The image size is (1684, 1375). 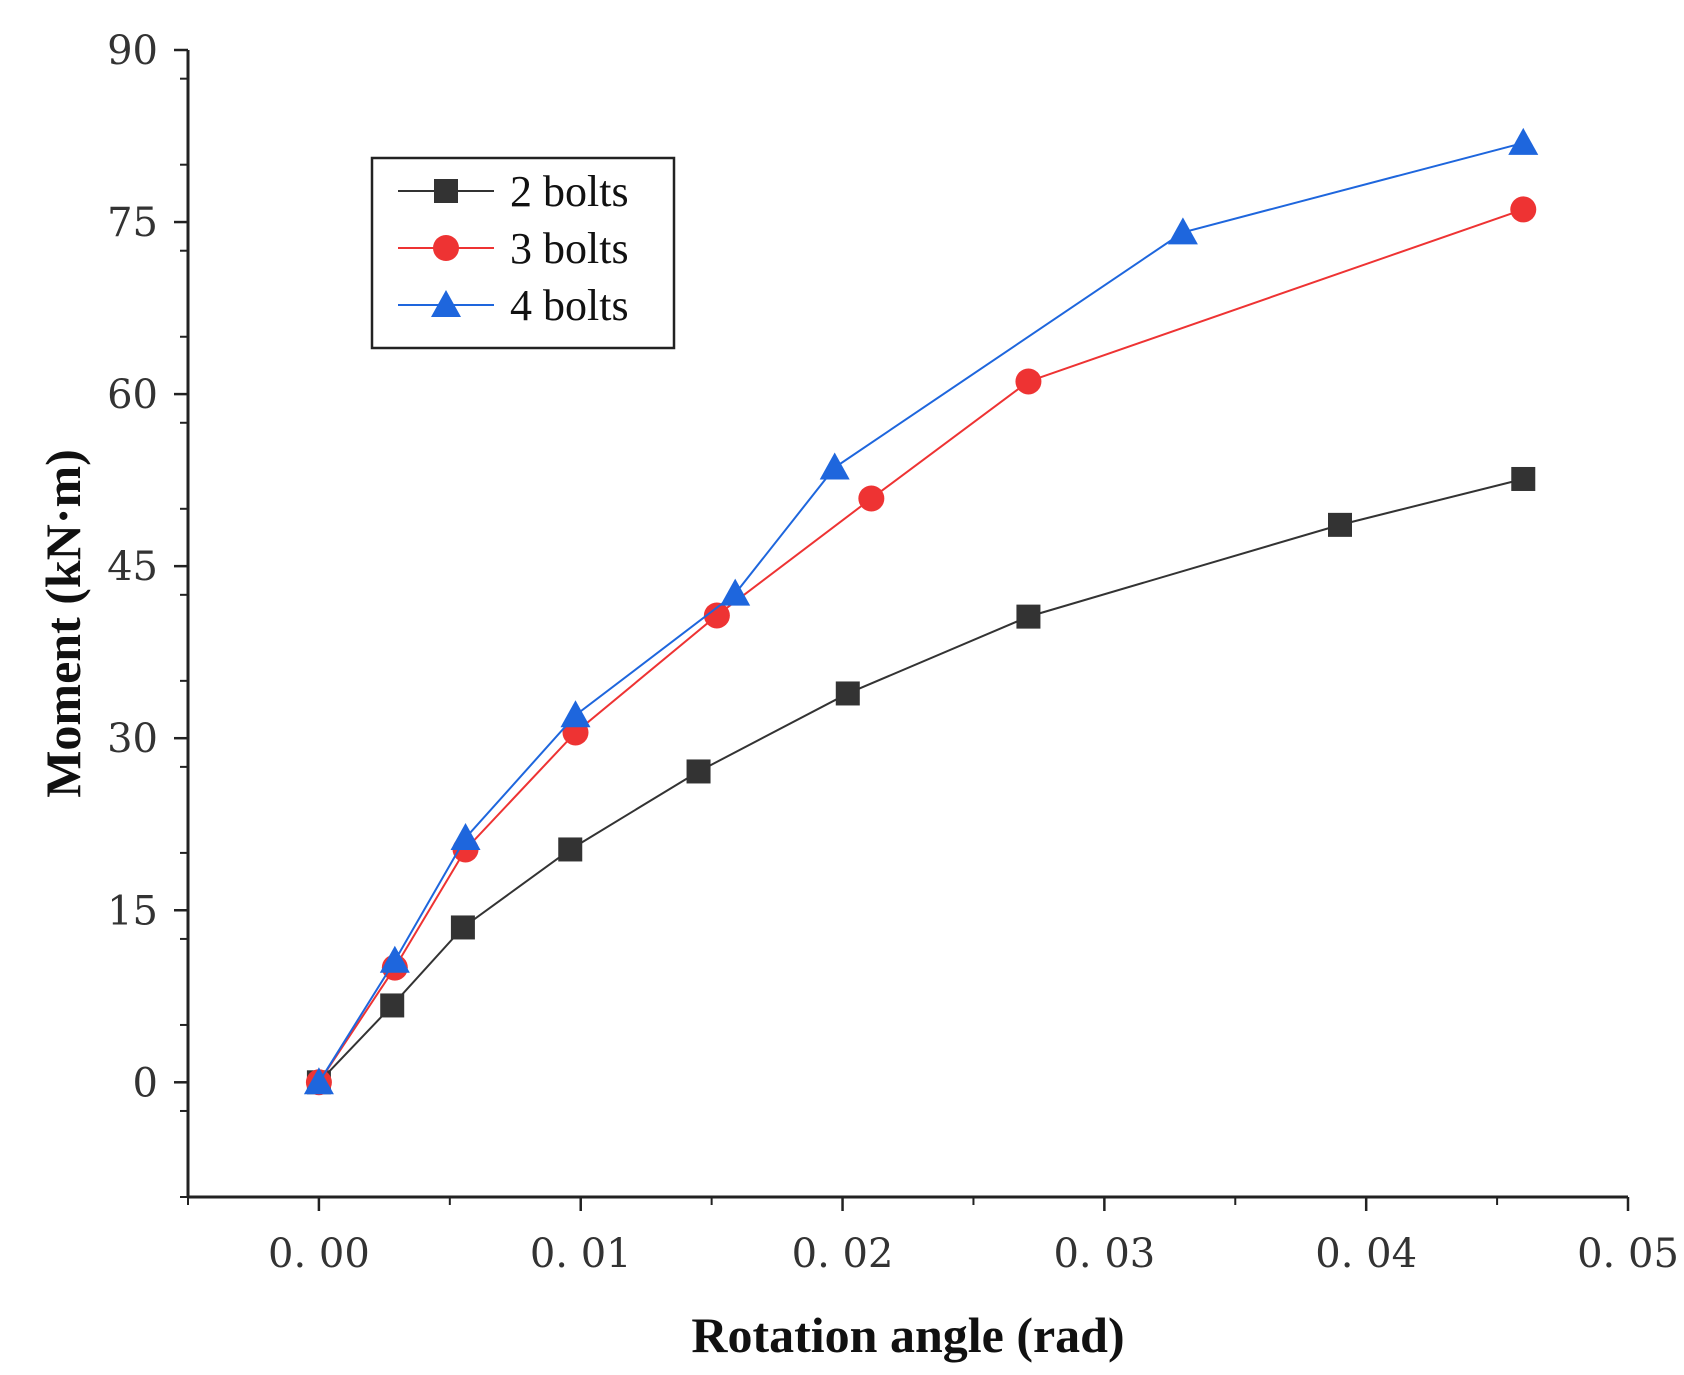 I want to click on legend: 2 bolts 3 bolts 4 bolts, so click(x=523, y=253).